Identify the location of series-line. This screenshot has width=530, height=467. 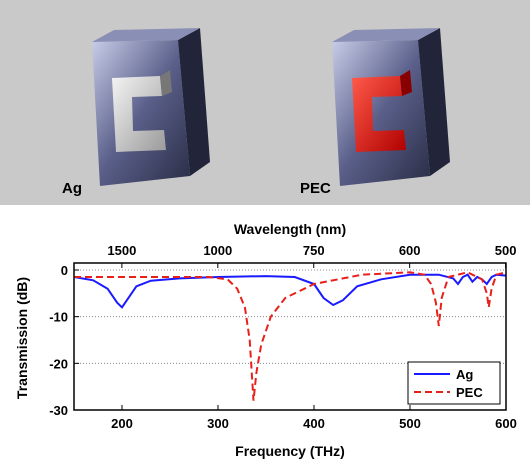
(290, 291).